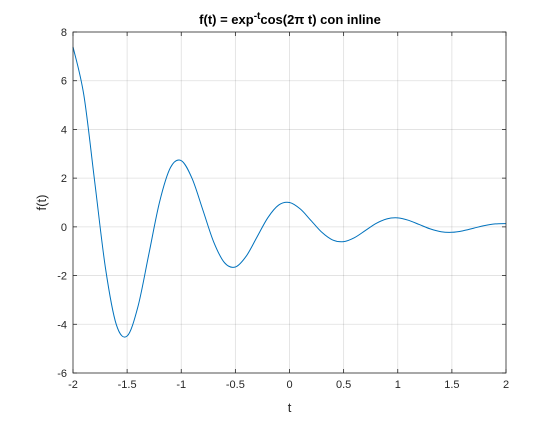 The image size is (560, 425). I want to click on y-tick-label: 0, so click(64, 228).